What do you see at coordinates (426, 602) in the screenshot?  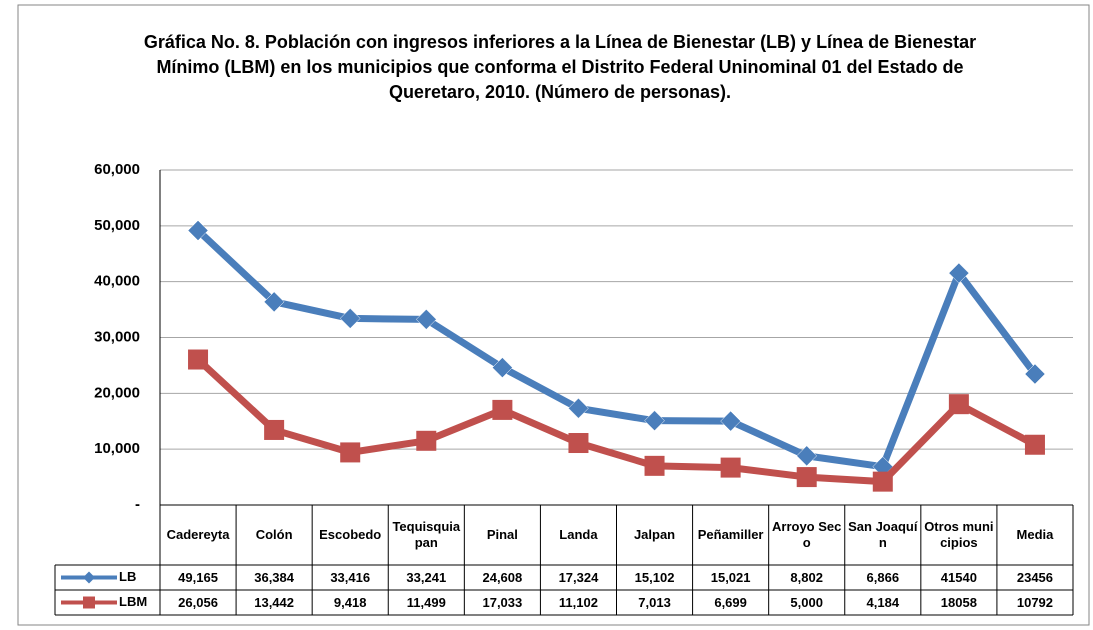 I see `table-value: 11,499` at bounding box center [426, 602].